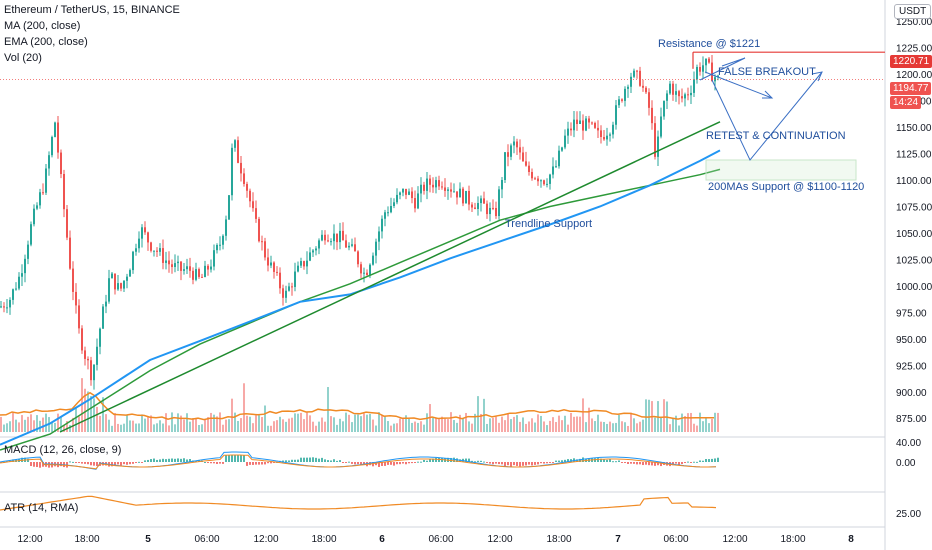 Image resolution: width=932 pixels, height=550 pixels. Describe the element at coordinates (46, 42) in the screenshot. I see `ema-label: EMA (200, close)` at that location.